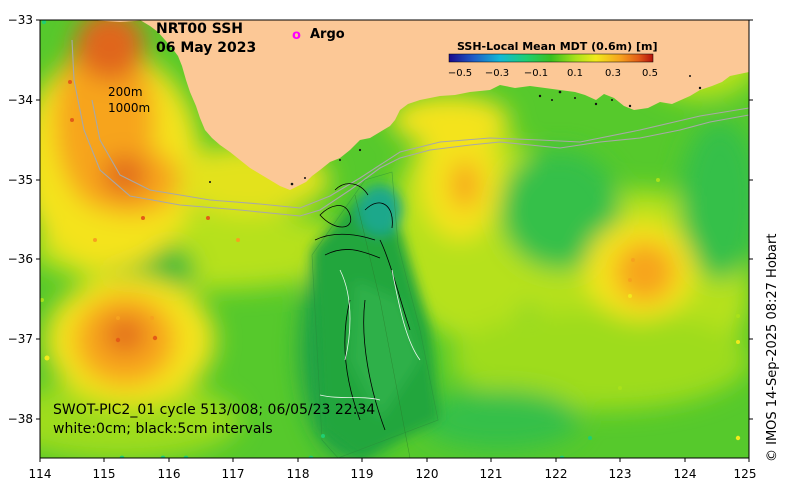 This screenshot has width=791, height=492. I want to click on y-tick-label: −35, so click(20, 180).